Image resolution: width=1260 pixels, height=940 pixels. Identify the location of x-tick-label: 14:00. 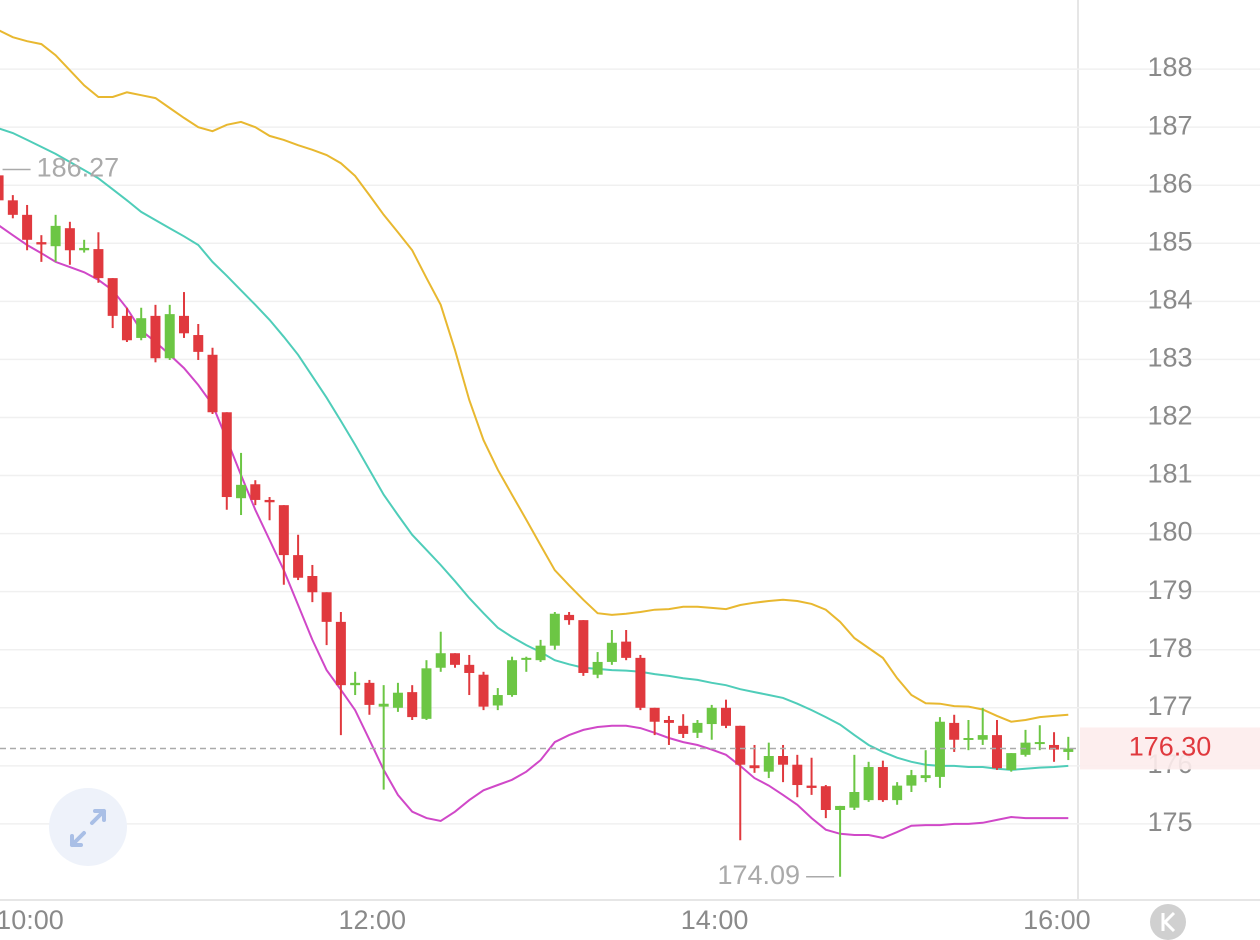
(715, 920).